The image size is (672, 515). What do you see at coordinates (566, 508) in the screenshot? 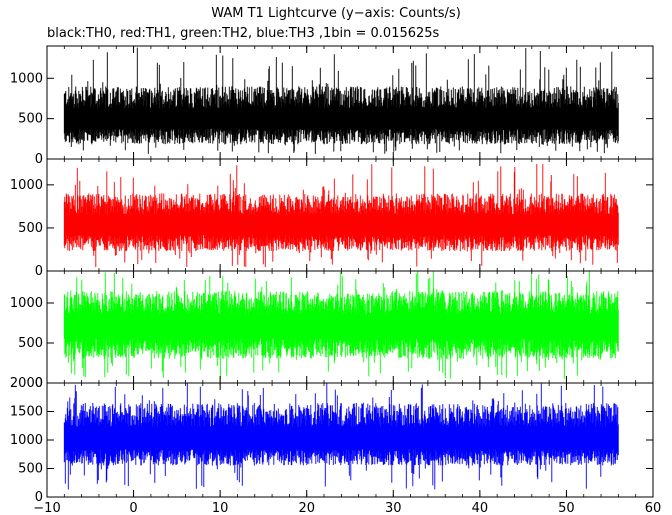
I see `x-tick-label: 50` at bounding box center [566, 508].